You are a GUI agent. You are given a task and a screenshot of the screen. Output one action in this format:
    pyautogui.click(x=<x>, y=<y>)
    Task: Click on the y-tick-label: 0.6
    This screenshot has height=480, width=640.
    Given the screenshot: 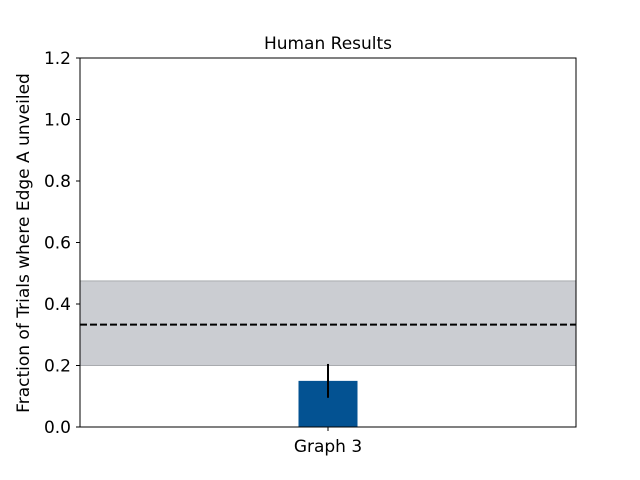 What is the action you would take?
    pyautogui.click(x=57, y=244)
    